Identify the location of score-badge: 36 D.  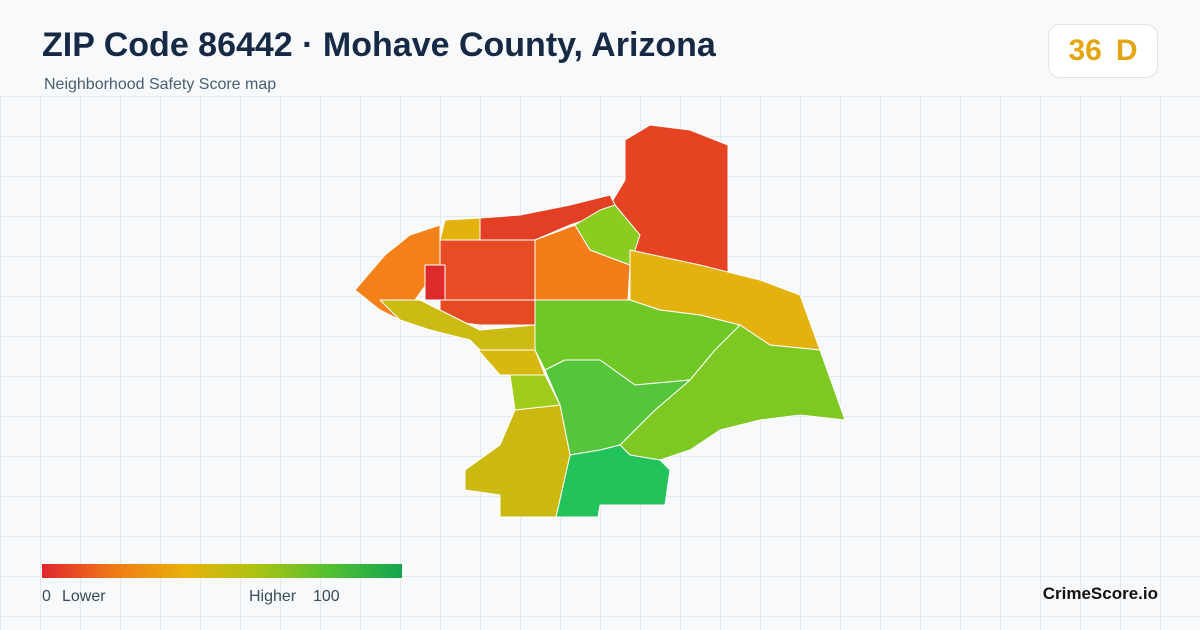
(1103, 51).